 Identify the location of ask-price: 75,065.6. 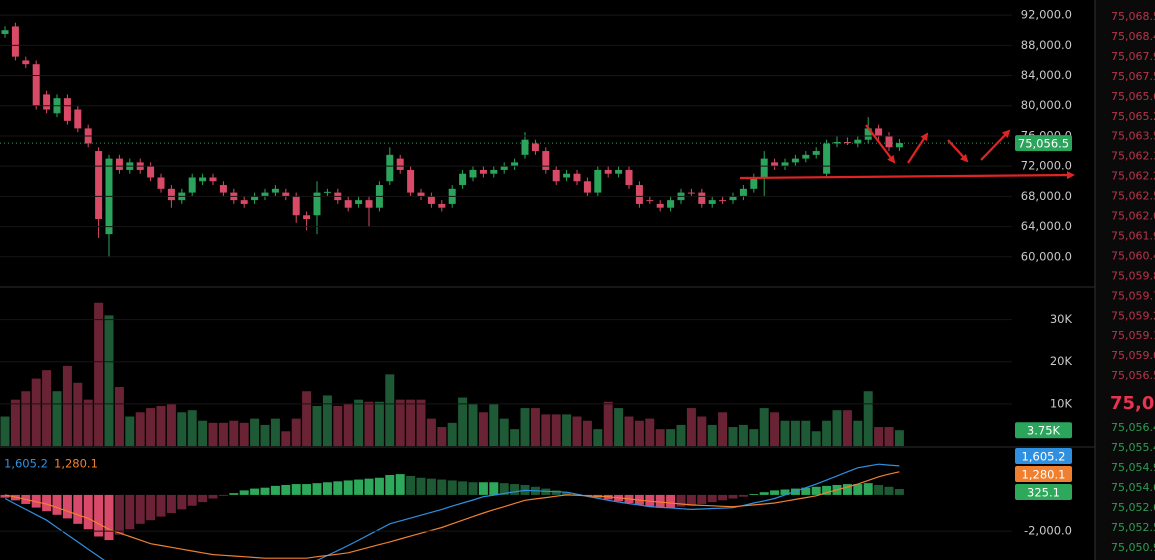
(1133, 96).